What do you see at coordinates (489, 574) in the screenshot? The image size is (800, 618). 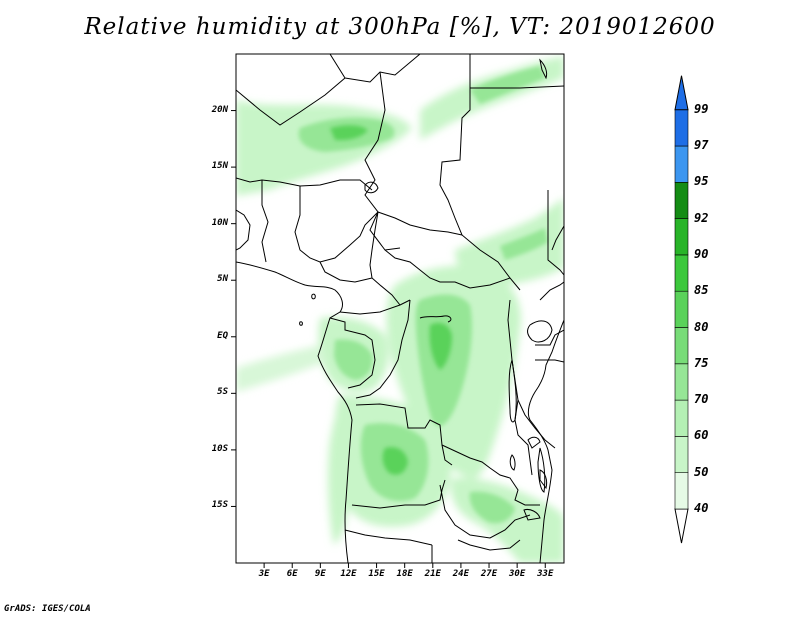 I see `lon-tick-label: 27E` at bounding box center [489, 574].